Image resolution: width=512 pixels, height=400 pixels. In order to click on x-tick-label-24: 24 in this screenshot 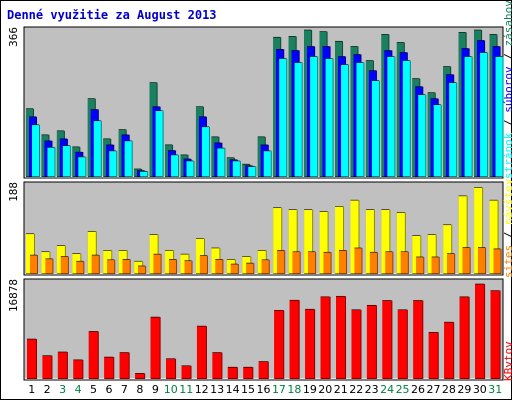, I will do `click(387, 389)`.